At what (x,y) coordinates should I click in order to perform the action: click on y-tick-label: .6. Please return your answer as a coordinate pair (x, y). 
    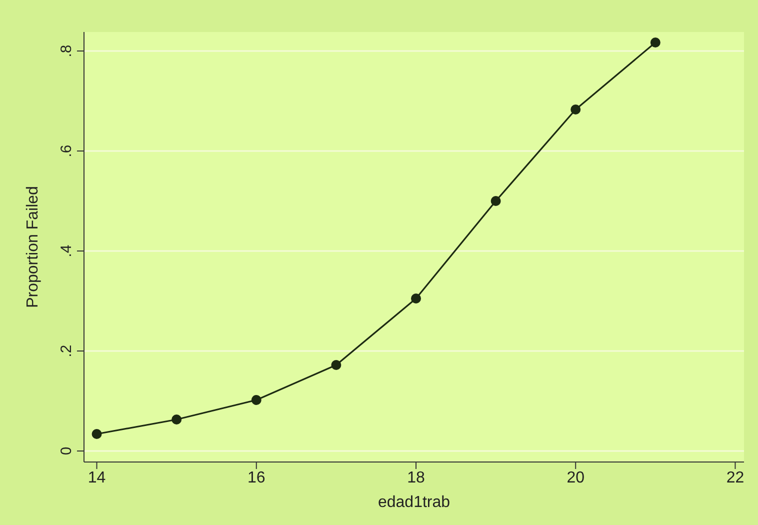
    Looking at the image, I should click on (66, 151).